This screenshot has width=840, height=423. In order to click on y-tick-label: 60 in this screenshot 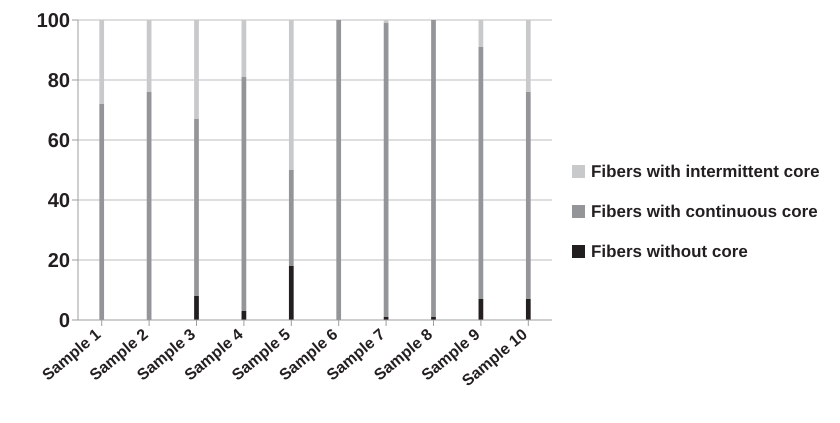, I will do `click(59, 141)`.